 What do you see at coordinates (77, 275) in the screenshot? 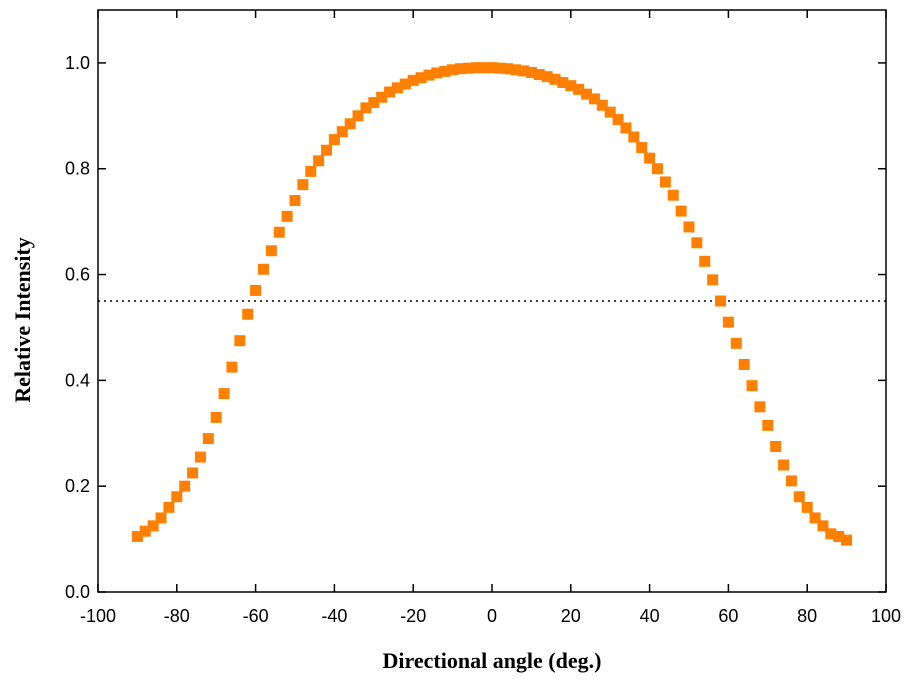
I see `y-tick-label: 0.6` at bounding box center [77, 275].